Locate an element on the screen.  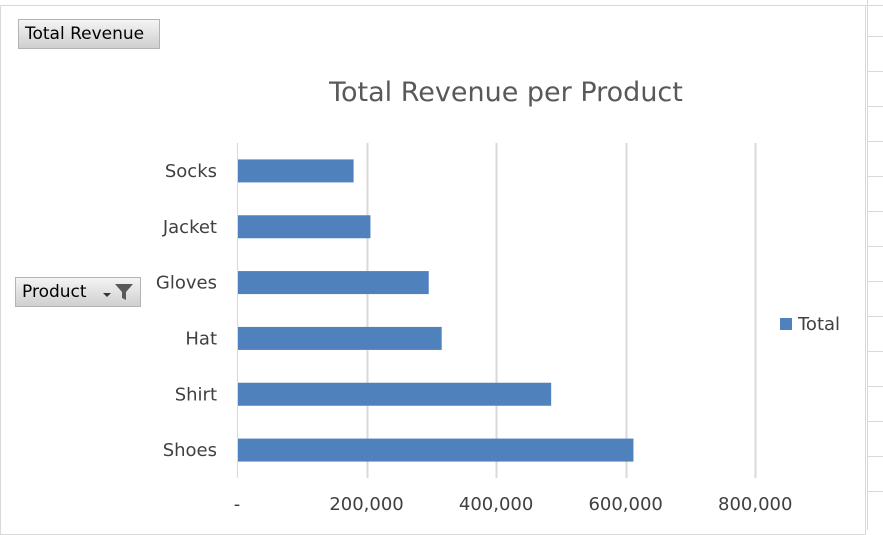
filter-dropdown is located at coordinates (118, 292).